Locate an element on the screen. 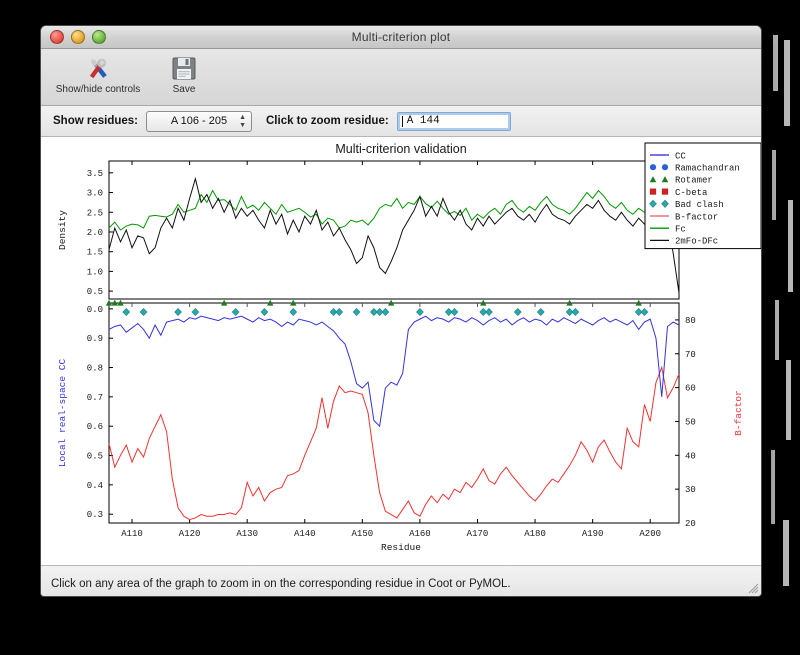 The width and height of the screenshot is (800, 655). minimize-button is located at coordinates (78, 37).